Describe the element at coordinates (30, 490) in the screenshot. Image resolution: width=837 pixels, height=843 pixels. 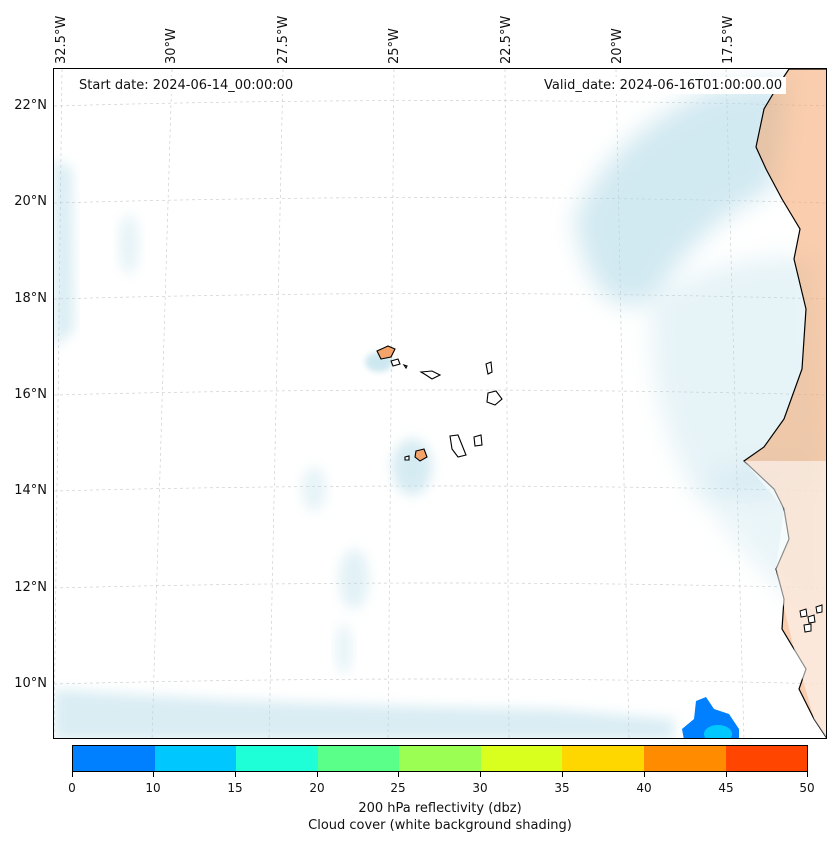
I see `lat-label-14n: 14°N` at that location.